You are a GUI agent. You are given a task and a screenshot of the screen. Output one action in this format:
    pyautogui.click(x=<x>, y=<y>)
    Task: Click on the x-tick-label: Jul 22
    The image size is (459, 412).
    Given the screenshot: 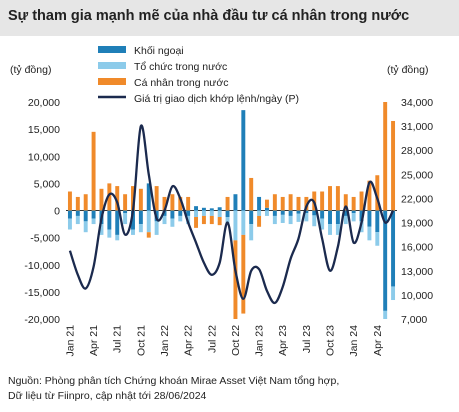 What is the action you would take?
    pyautogui.click(x=212, y=339)
    